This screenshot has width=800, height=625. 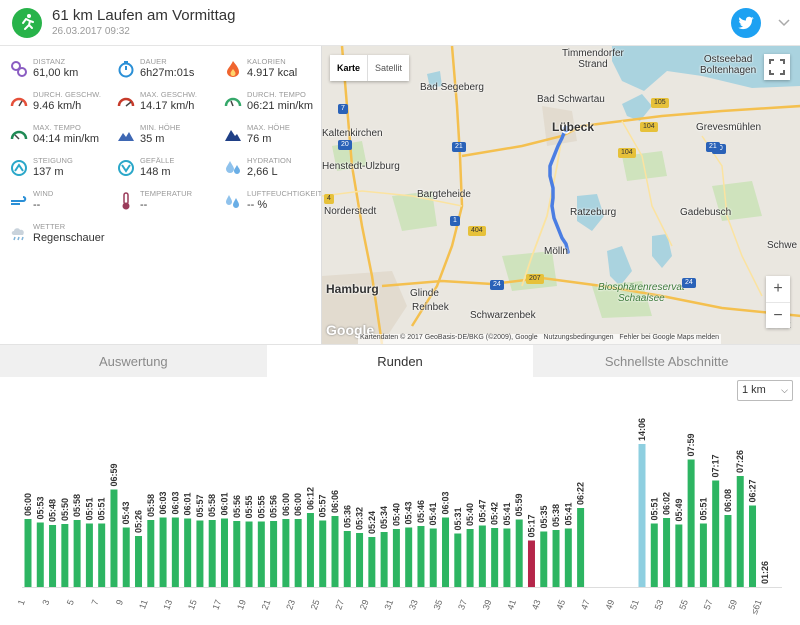 I want to click on map-type-karte: Karte, so click(x=349, y=68).